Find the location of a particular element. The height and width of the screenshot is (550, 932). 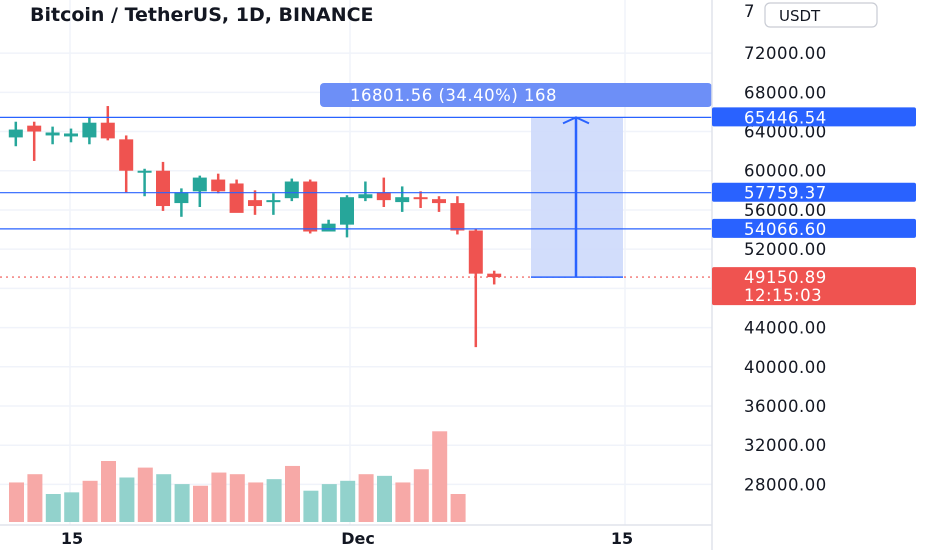

y-tick-label: 60000.00 is located at coordinates (785, 171).